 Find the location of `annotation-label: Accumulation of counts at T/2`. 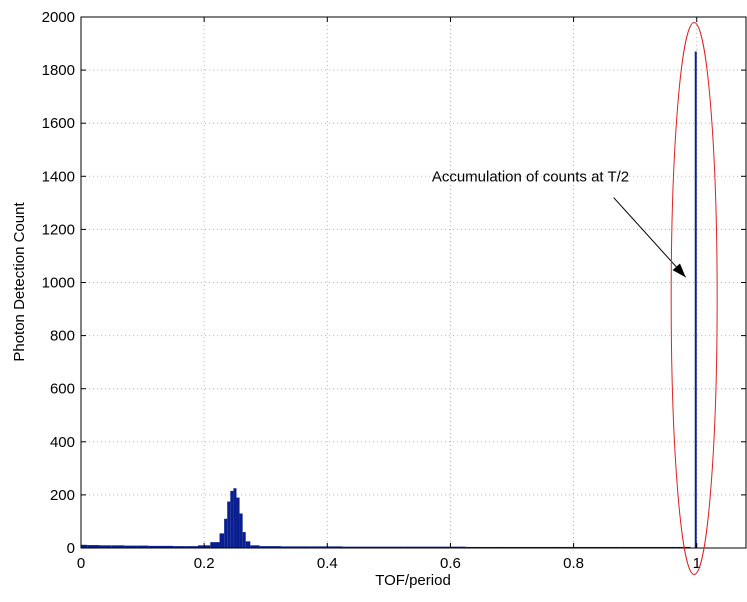

annotation-label: Accumulation of counts at T/2 is located at coordinates (530, 177).